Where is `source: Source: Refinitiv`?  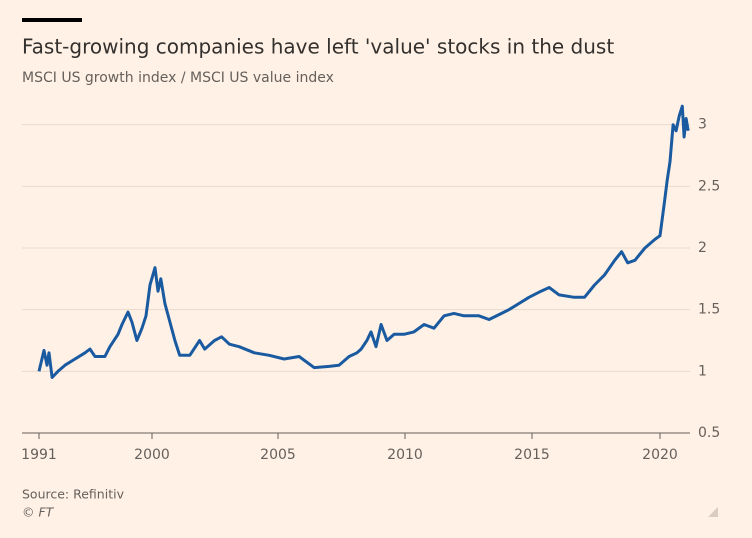 source: Source: Refinitiv is located at coordinates (73, 494).